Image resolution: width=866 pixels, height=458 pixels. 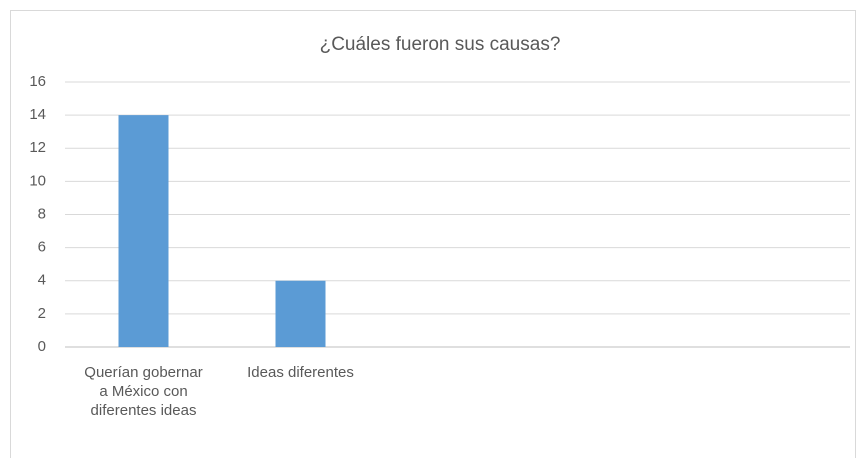 I want to click on y-tick-label: 8, so click(x=42, y=213).